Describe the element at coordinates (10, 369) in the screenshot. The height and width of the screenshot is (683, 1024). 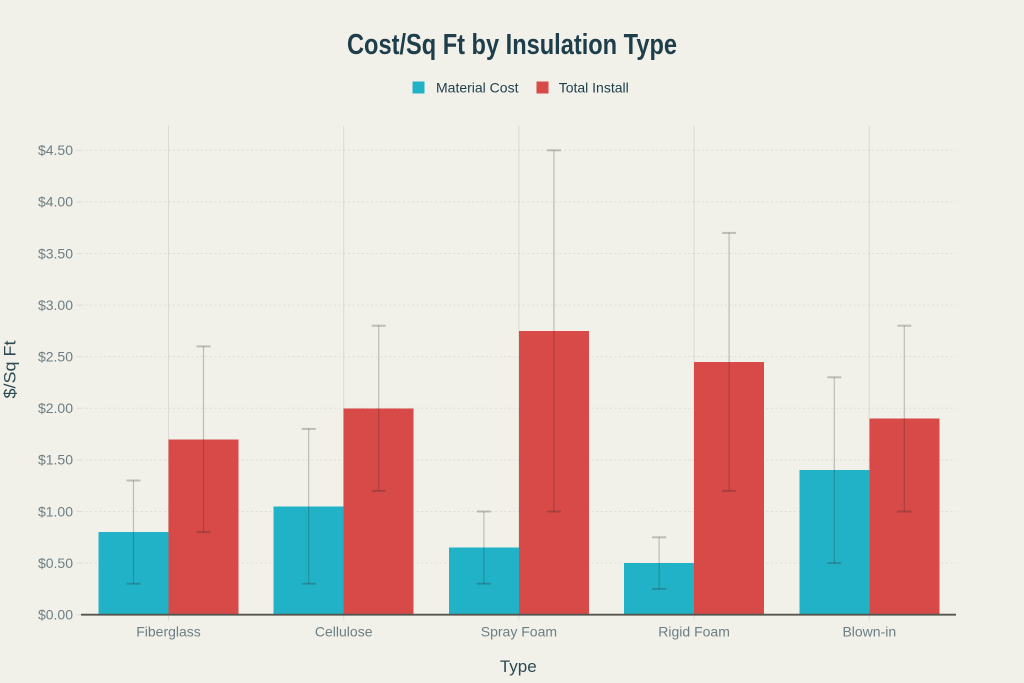
I see `svg-text: $/Sq Ft` at that location.